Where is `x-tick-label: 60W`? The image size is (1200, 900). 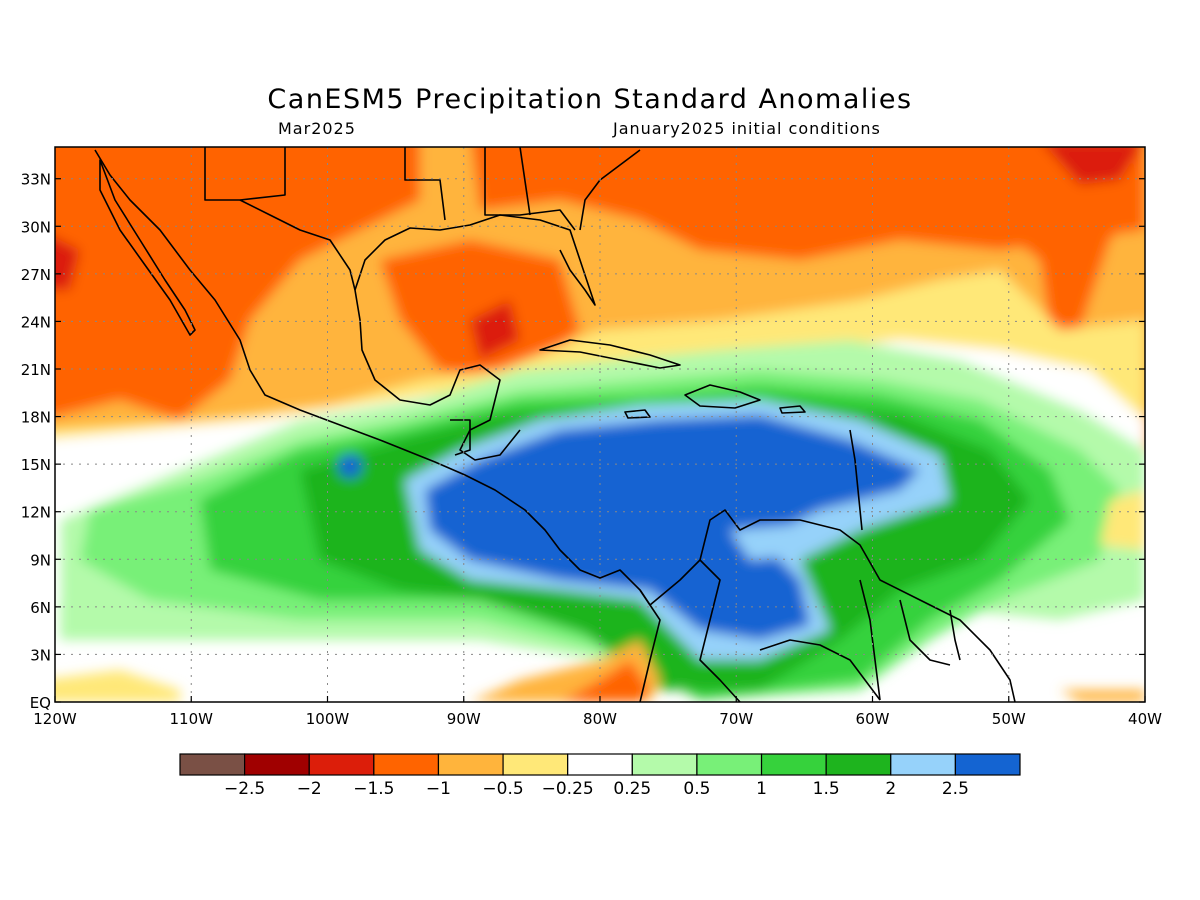
x-tick-label: 60W is located at coordinates (873, 719).